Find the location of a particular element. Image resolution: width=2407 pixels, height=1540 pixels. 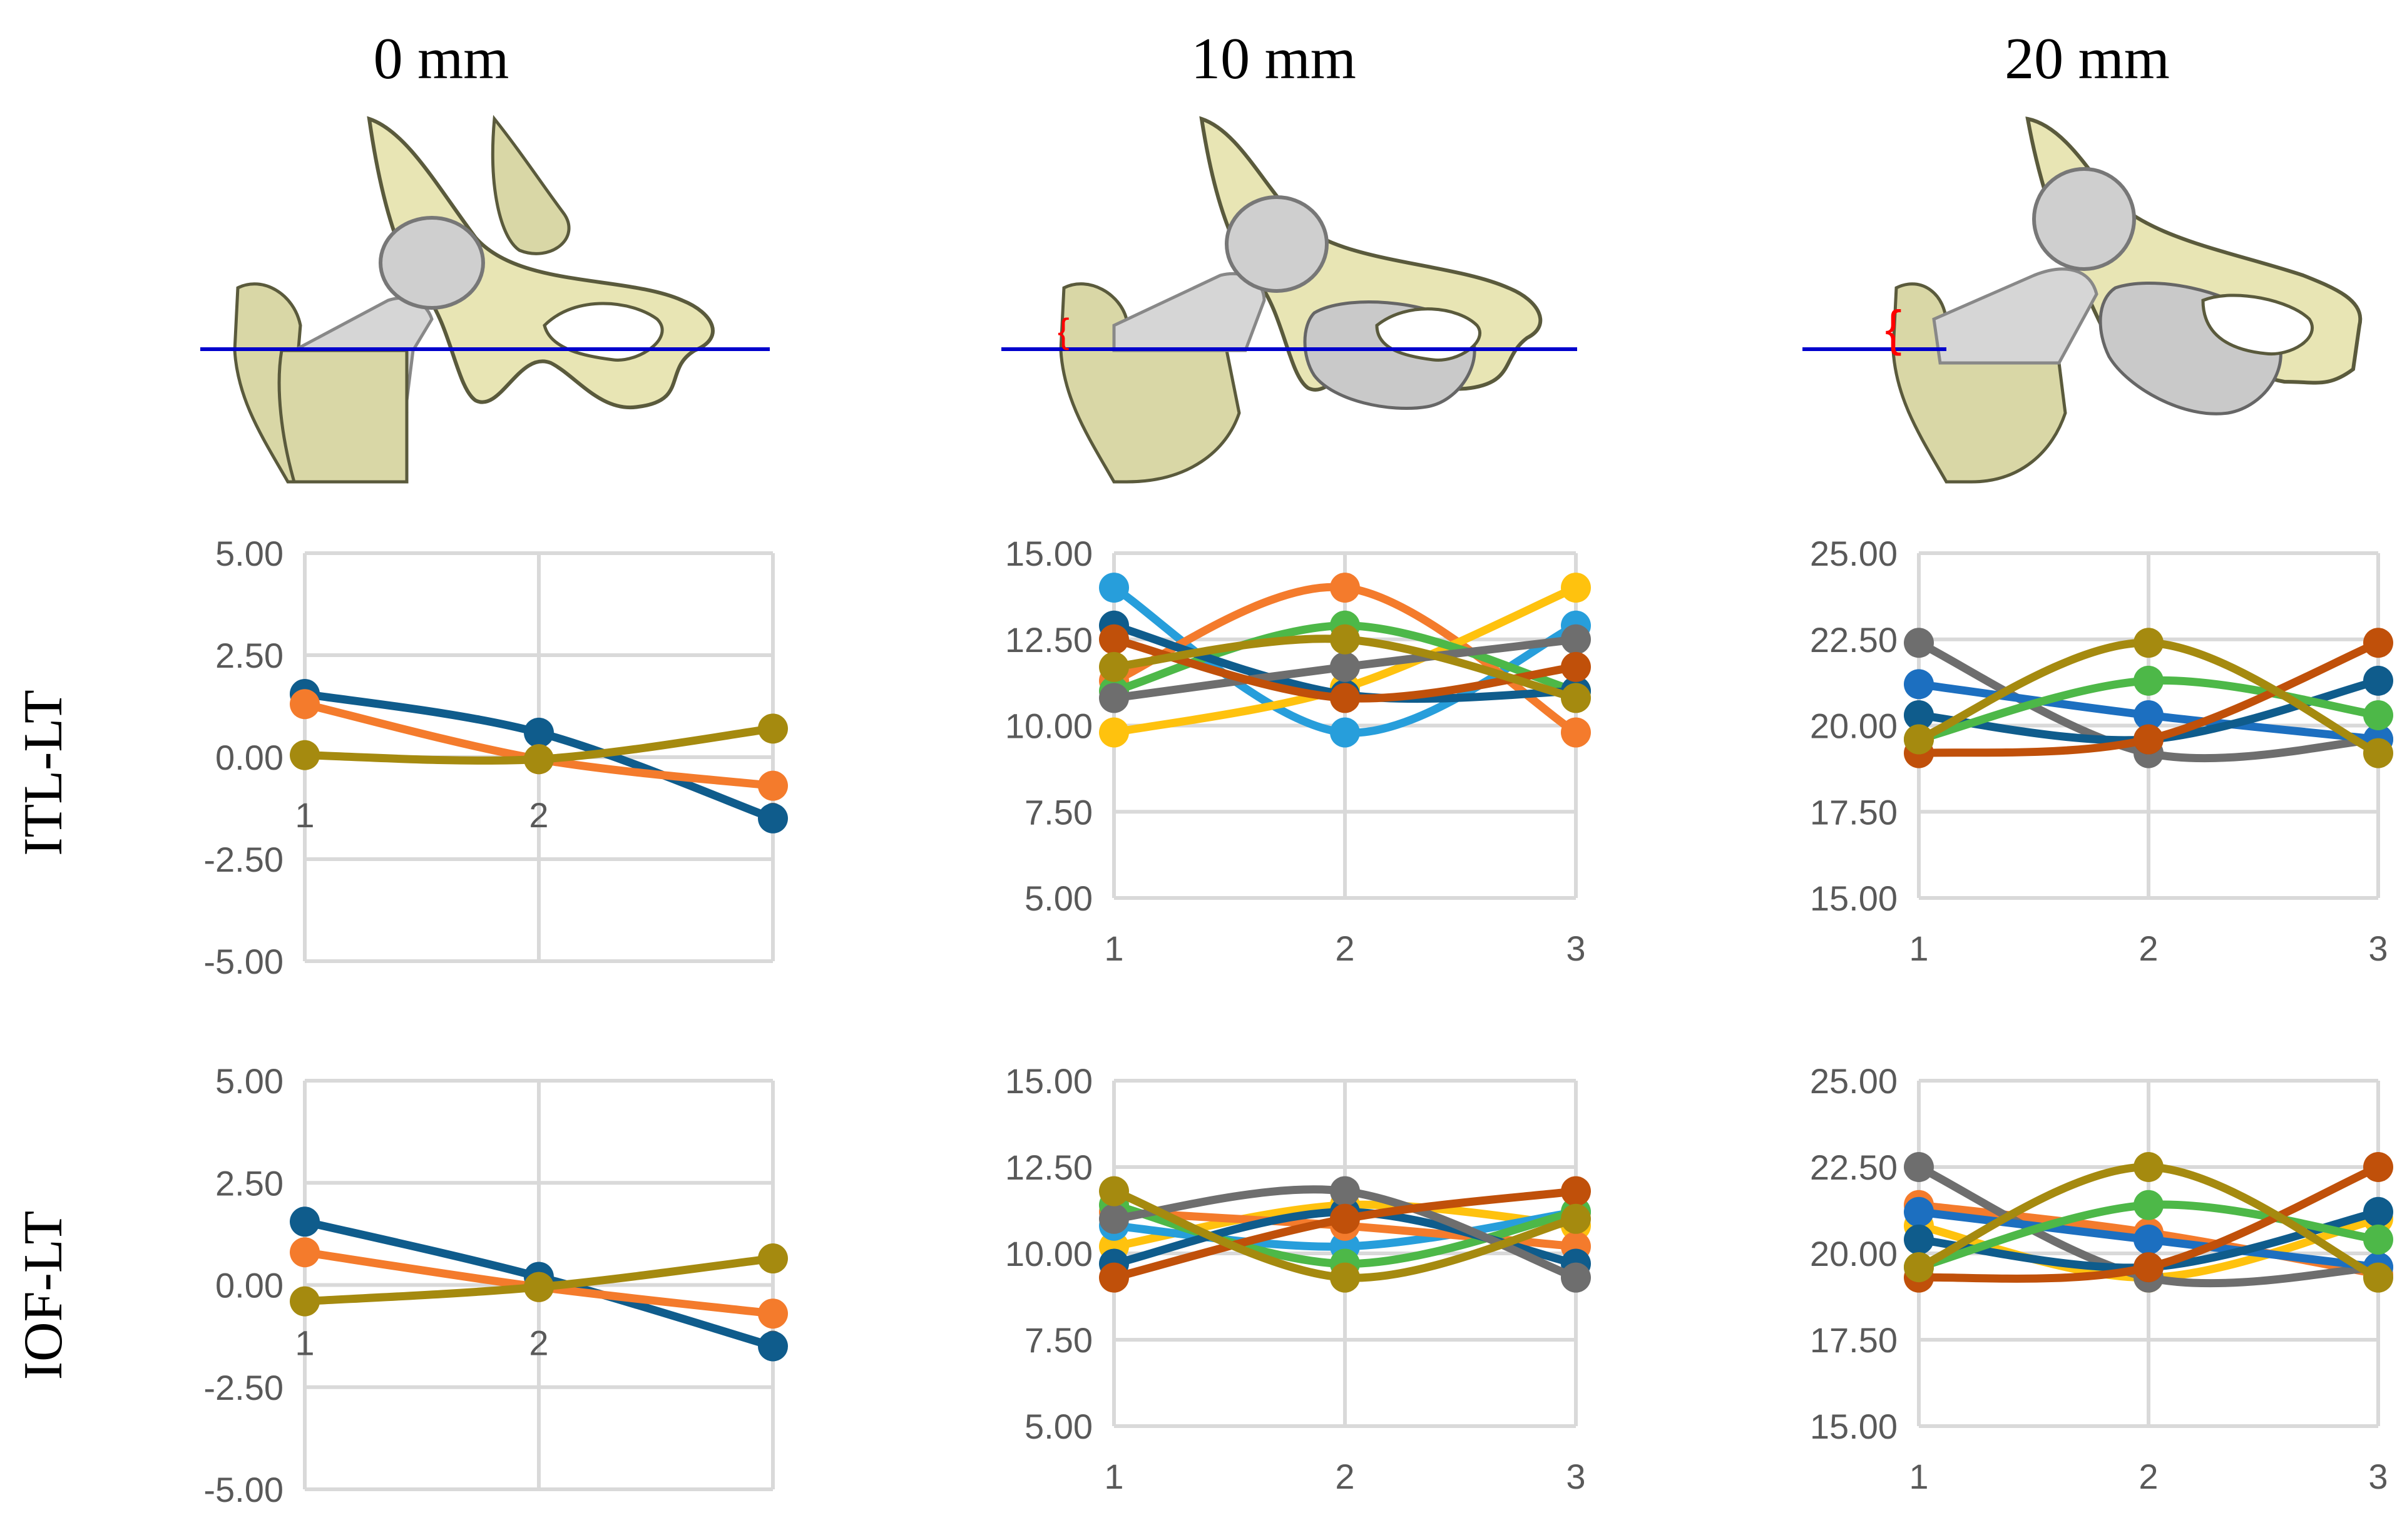

hip-illustration-10mm: { is located at coordinates (1289, 300).